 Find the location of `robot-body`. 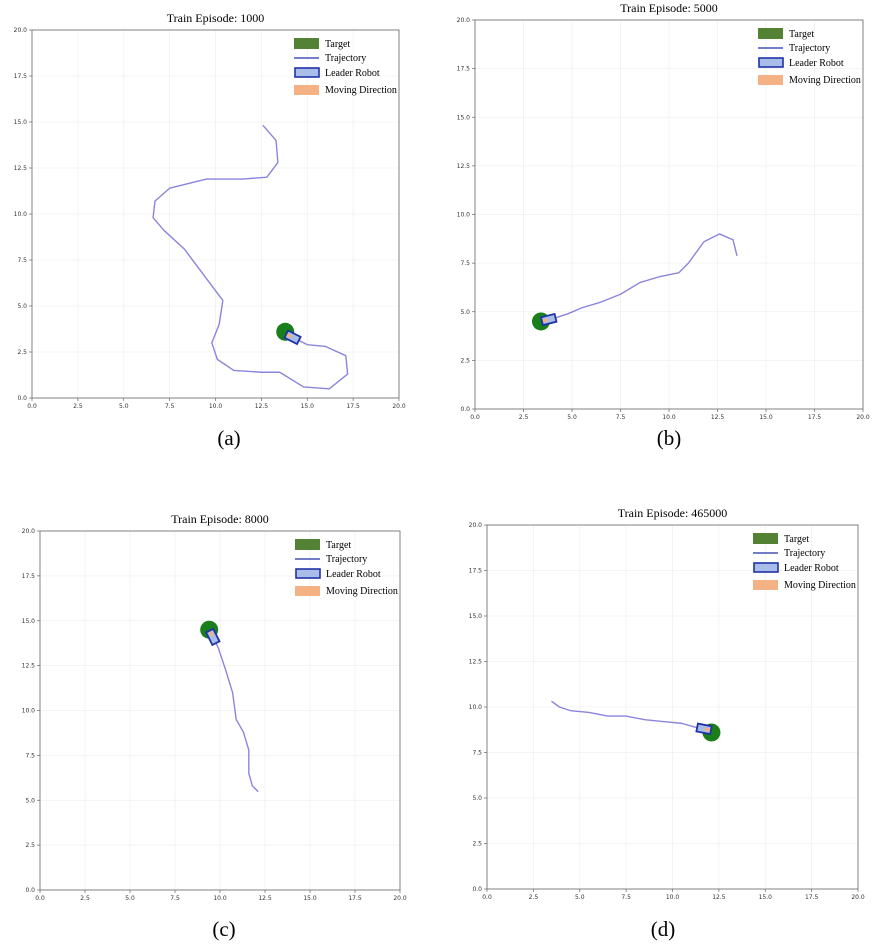

robot-body is located at coordinates (548, 319).